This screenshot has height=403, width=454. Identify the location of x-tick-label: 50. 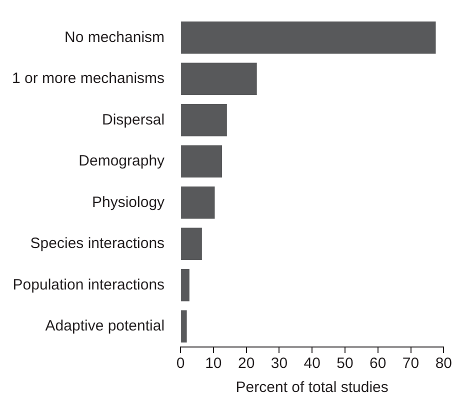
(345, 363).